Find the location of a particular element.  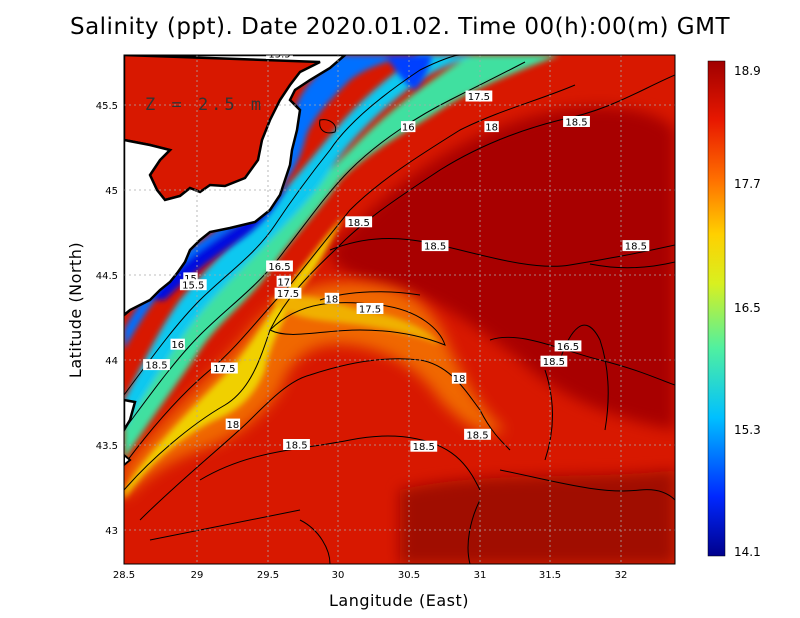

contour-label: 17 is located at coordinates (283, 281).